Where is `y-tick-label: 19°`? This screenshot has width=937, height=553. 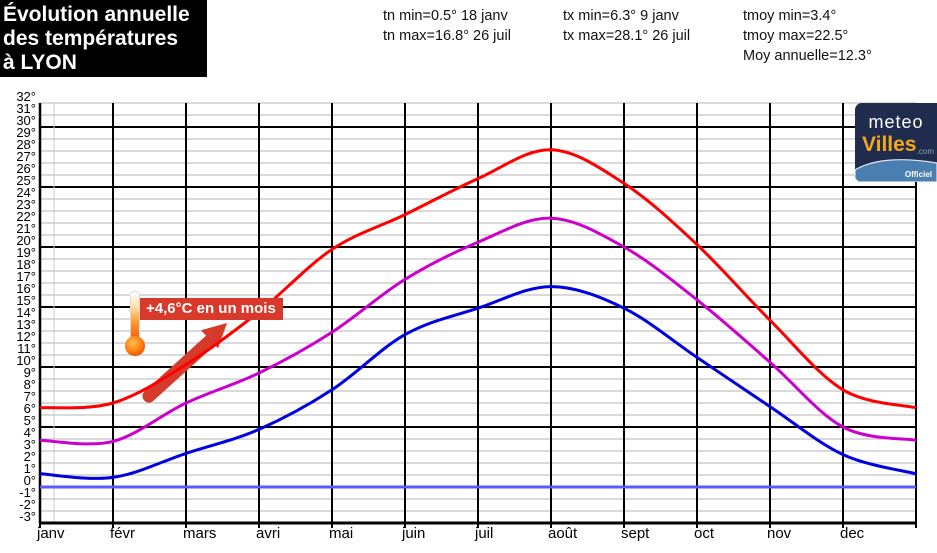 y-tick-label: 19° is located at coordinates (26, 252).